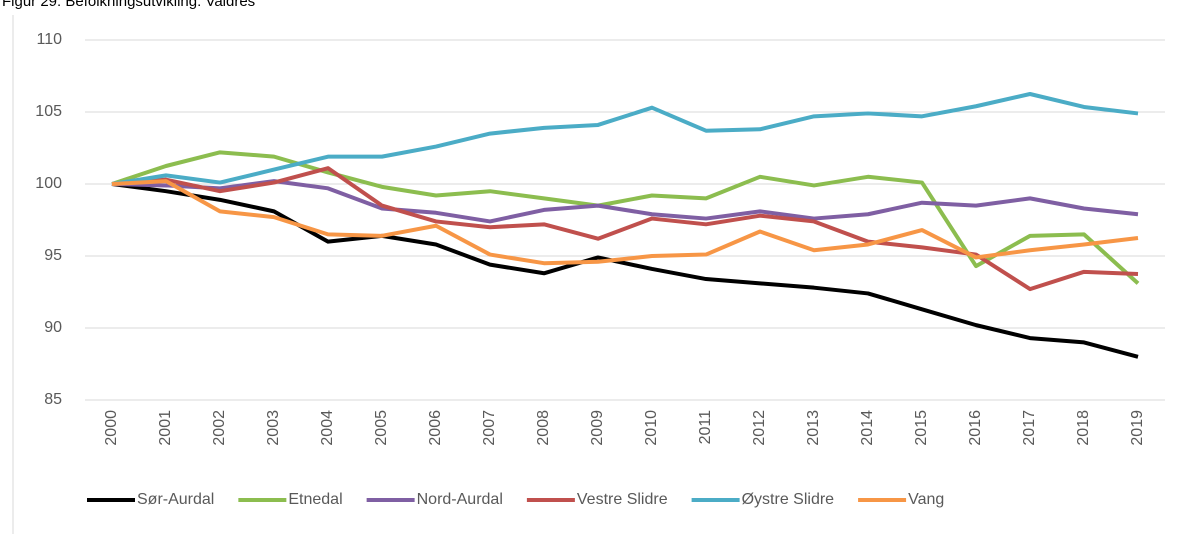  I want to click on x-tick-label: 2000, so click(111, 428).